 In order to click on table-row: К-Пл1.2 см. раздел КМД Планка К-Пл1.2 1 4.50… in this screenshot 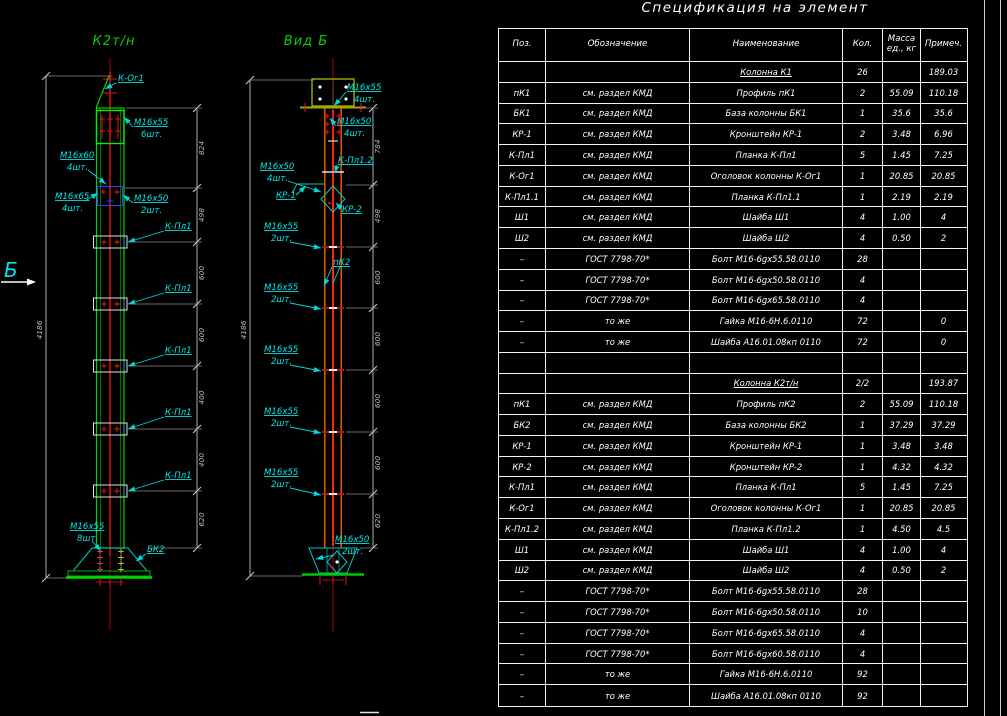, I will do `click(733, 529)`.